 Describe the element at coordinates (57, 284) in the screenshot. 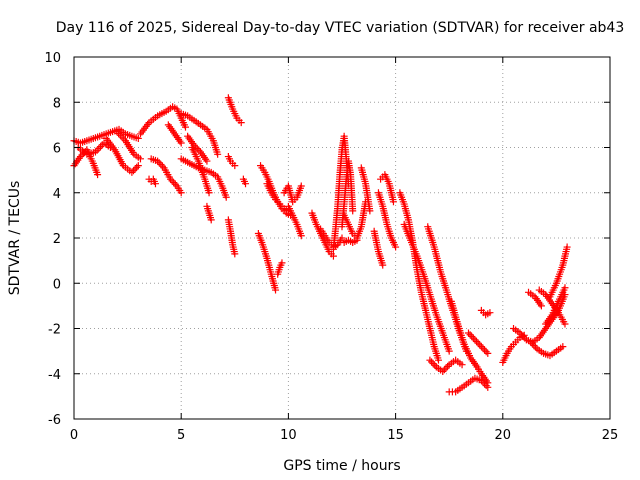

I see `y-tick-label: 0` at that location.